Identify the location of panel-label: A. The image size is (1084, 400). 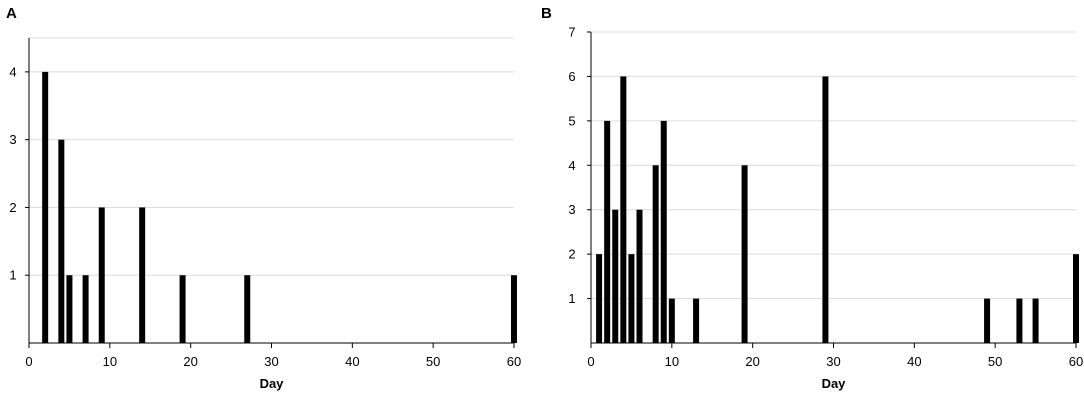
(11, 13).